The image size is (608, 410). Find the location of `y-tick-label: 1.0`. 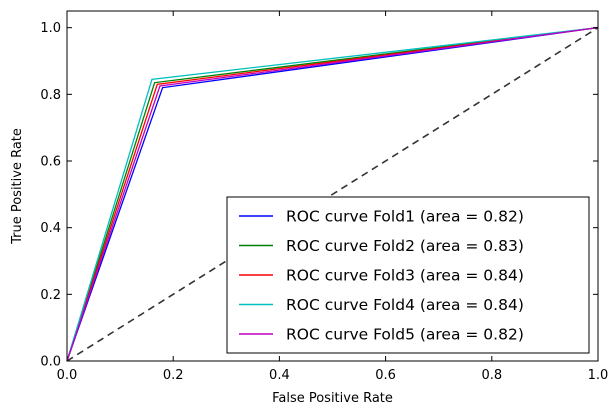

y-tick-label: 1.0 is located at coordinates (50, 28).